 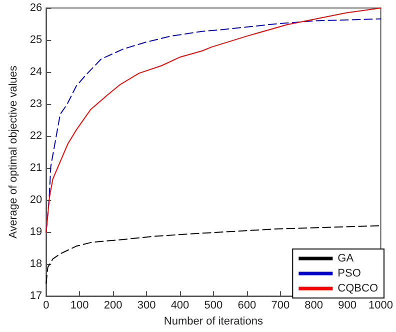 I want to click on x-tick-label: 900, so click(x=347, y=306).